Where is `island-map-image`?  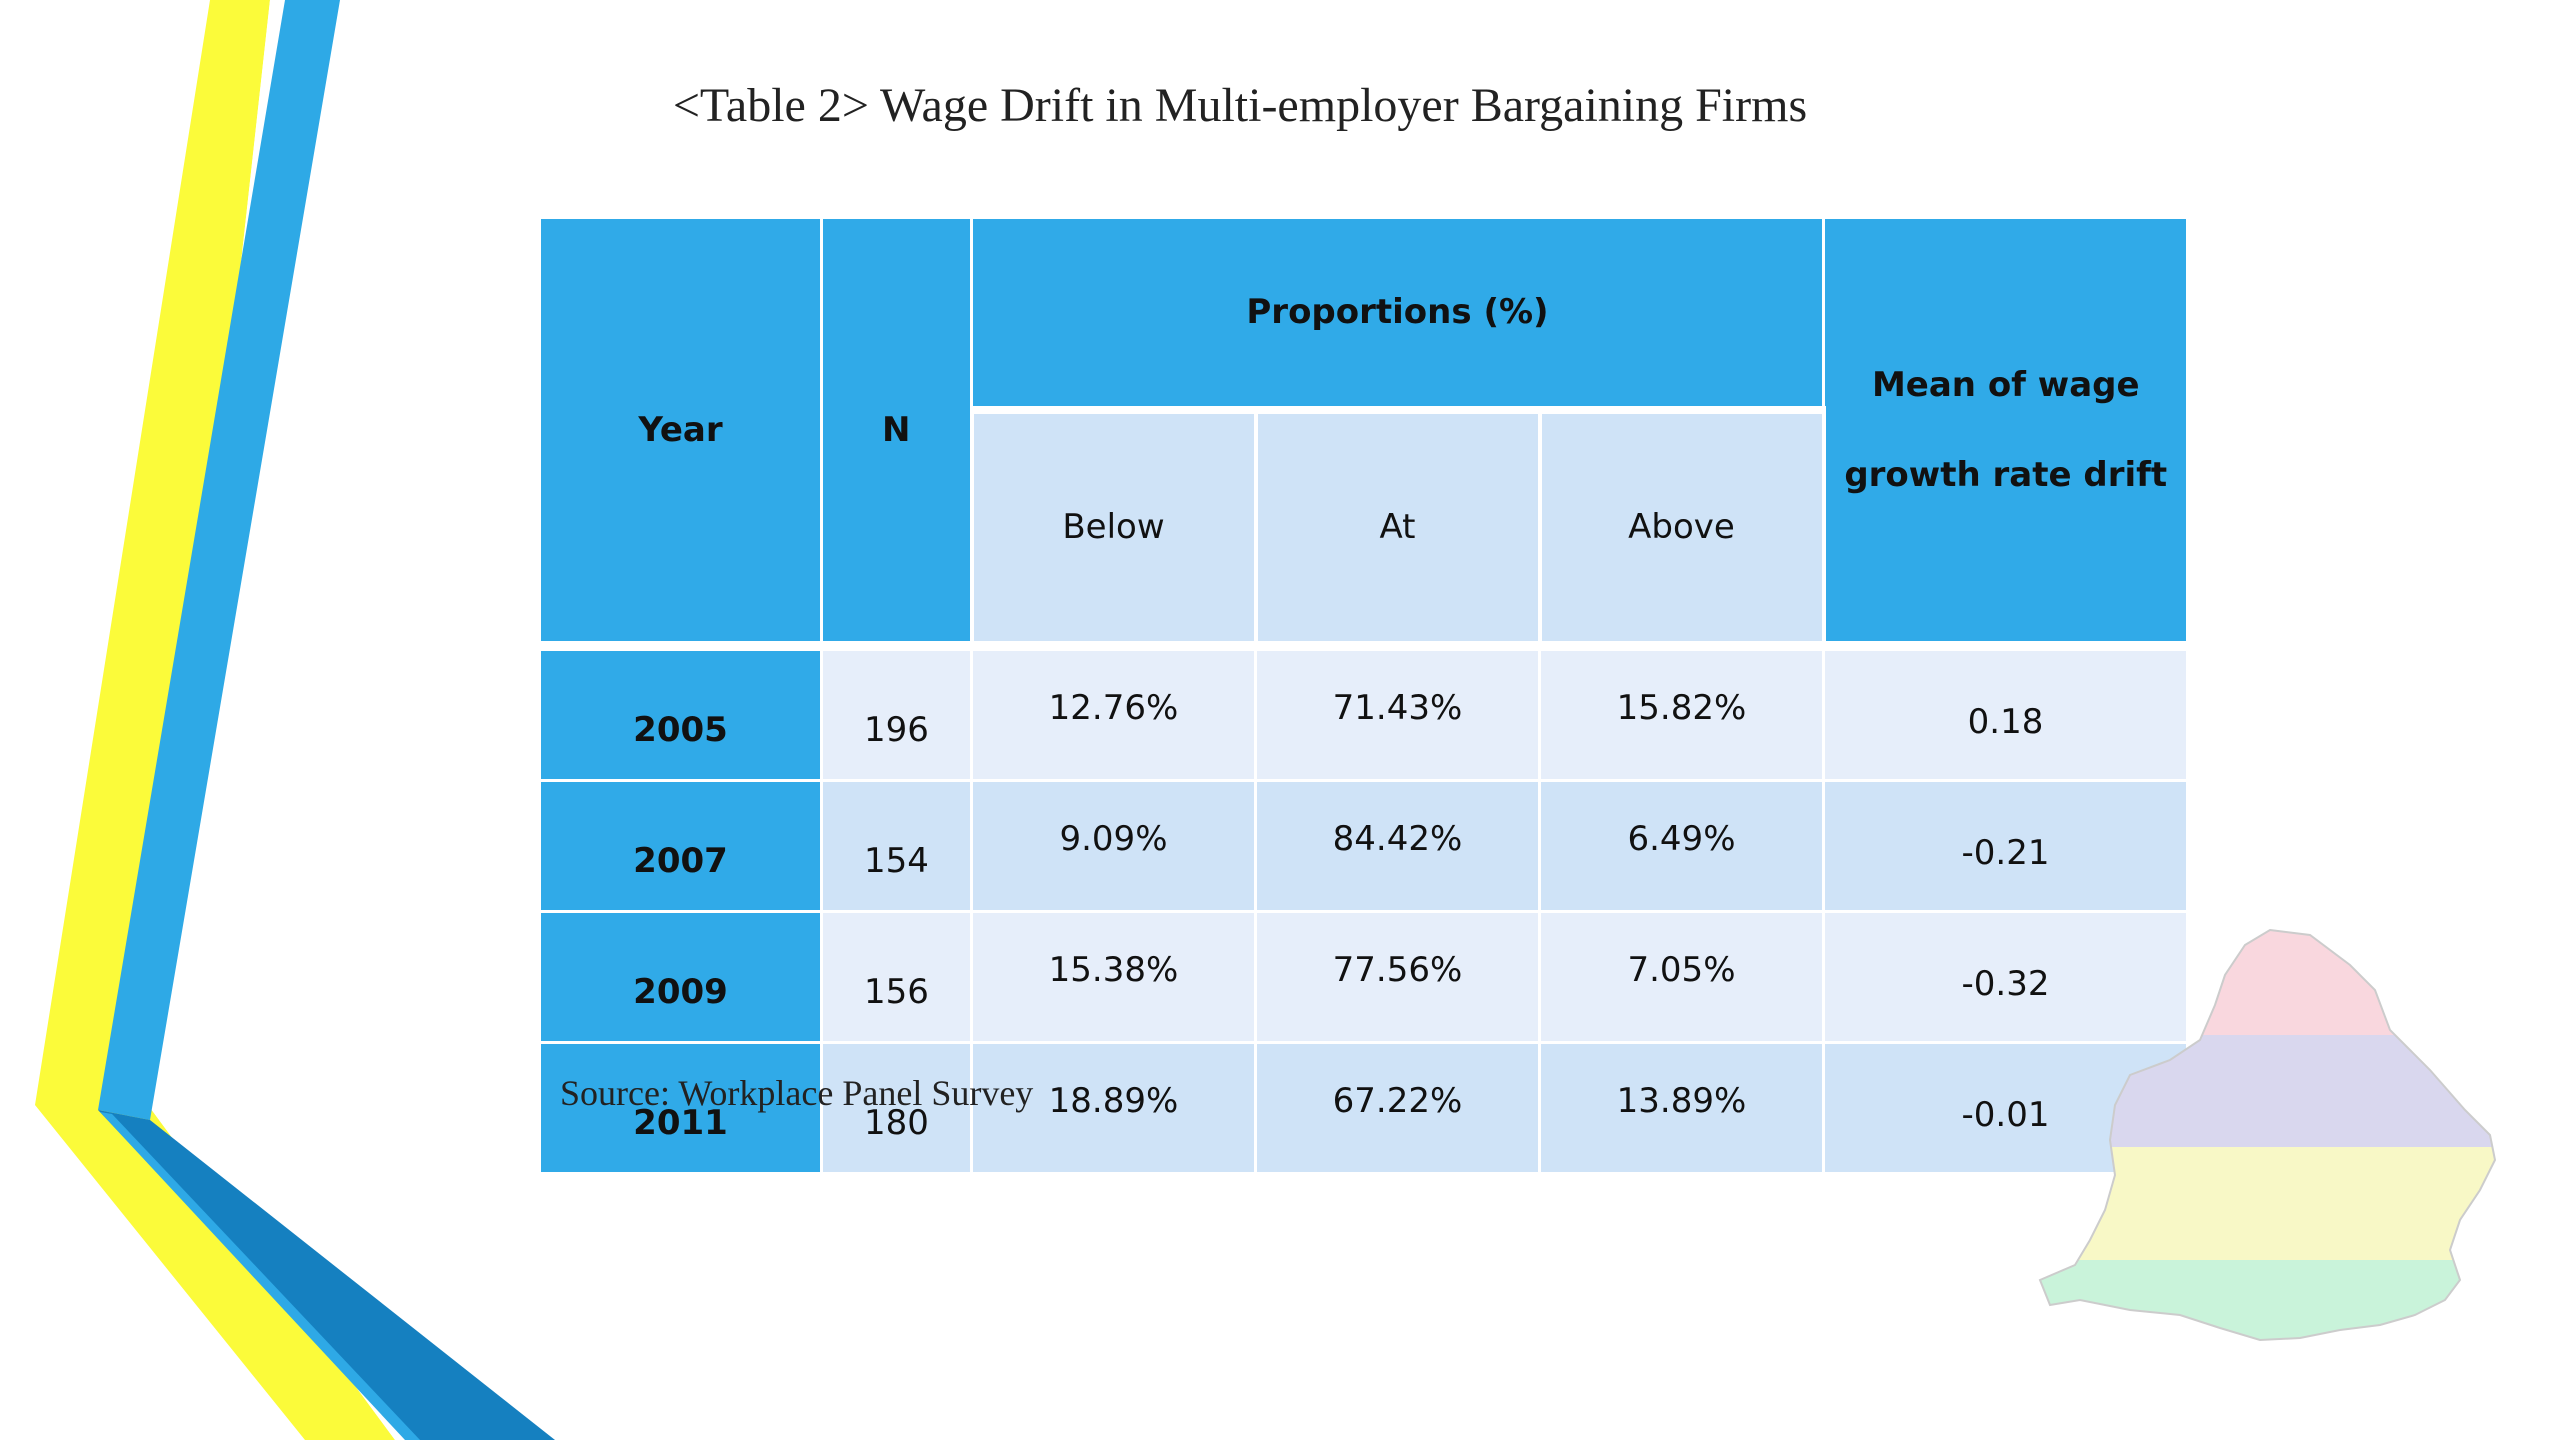 island-map-image is located at coordinates (2267, 1135).